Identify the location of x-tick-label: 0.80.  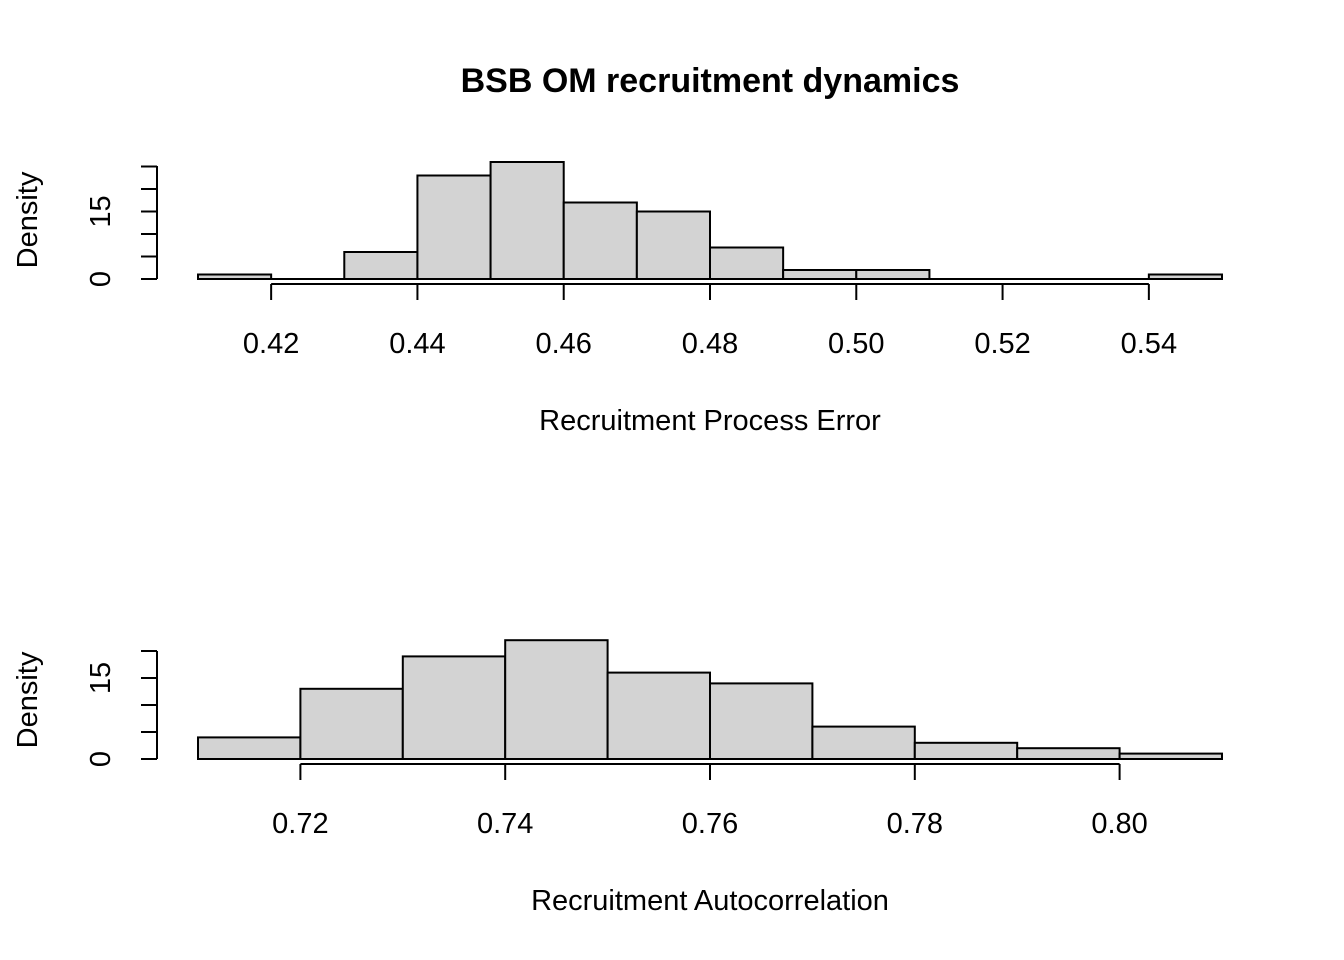
(1119, 824).